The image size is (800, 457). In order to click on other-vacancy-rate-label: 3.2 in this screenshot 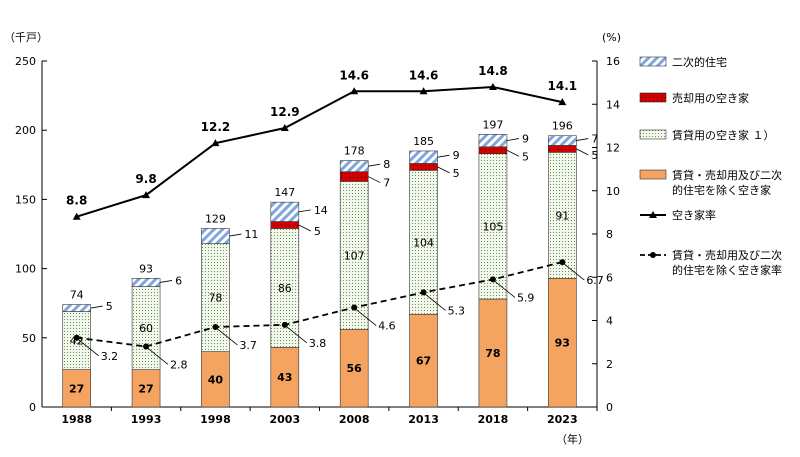, I will do `click(110, 356)`.